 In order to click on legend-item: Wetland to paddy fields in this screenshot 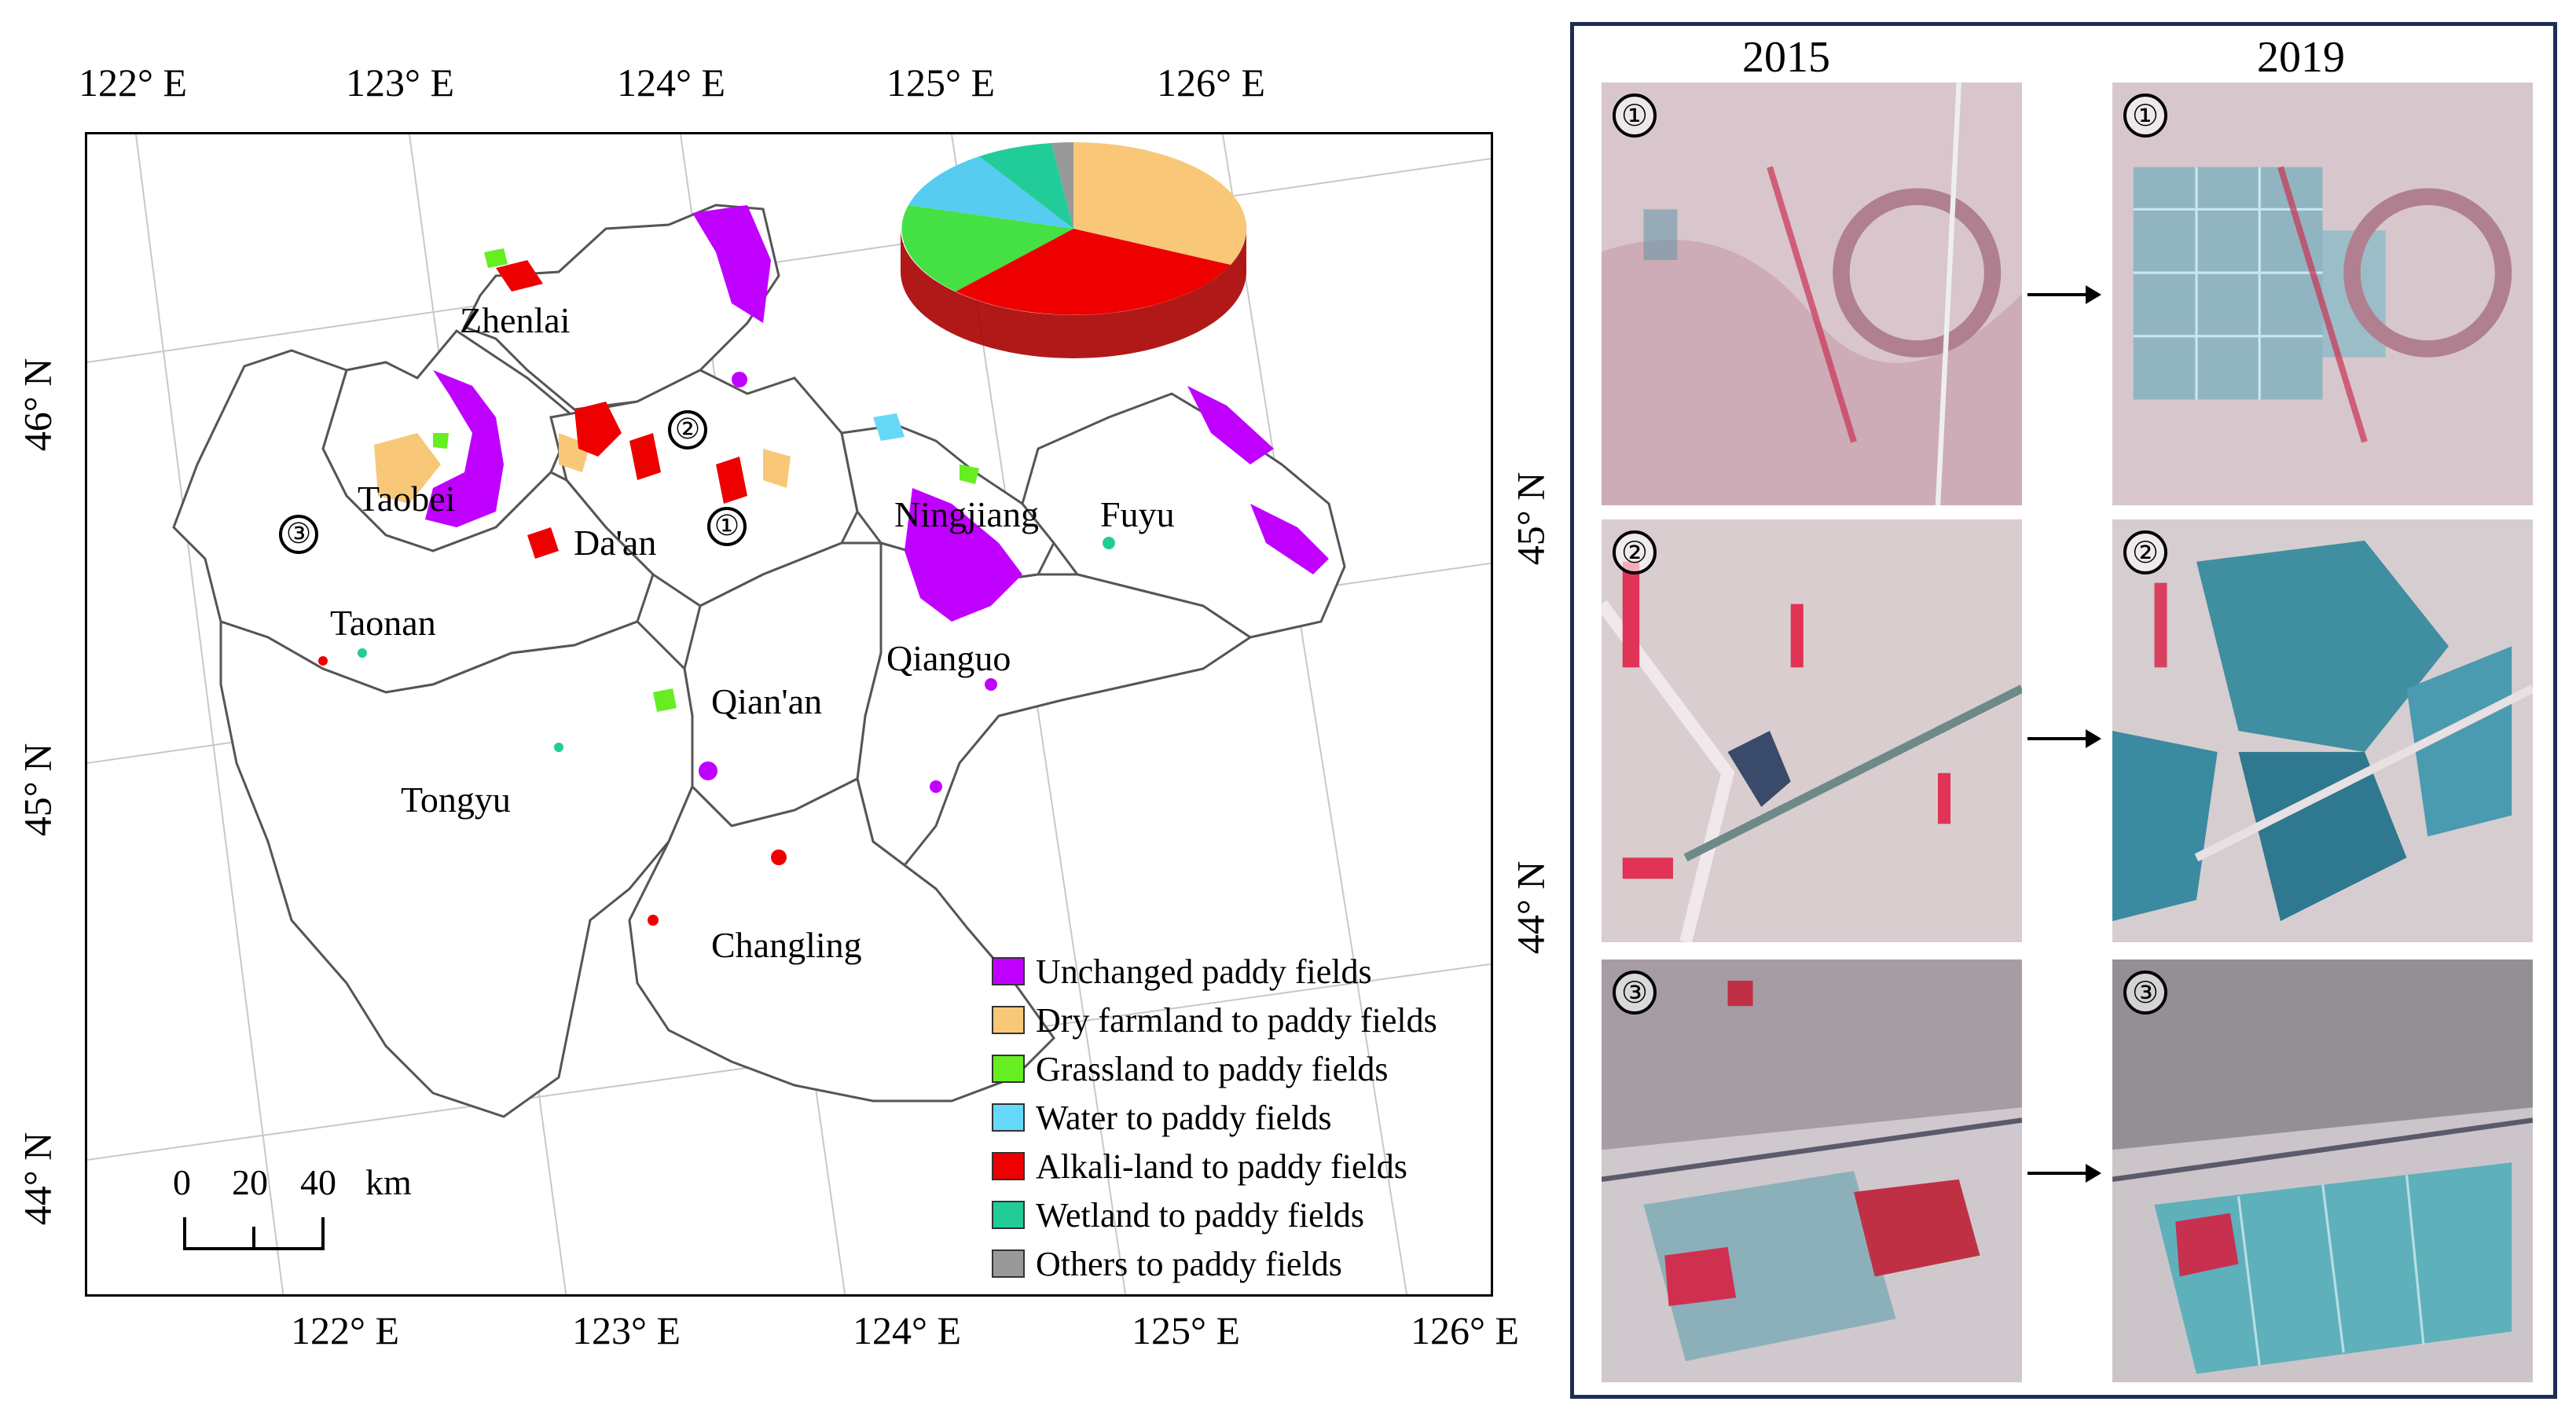, I will do `click(1243, 1215)`.